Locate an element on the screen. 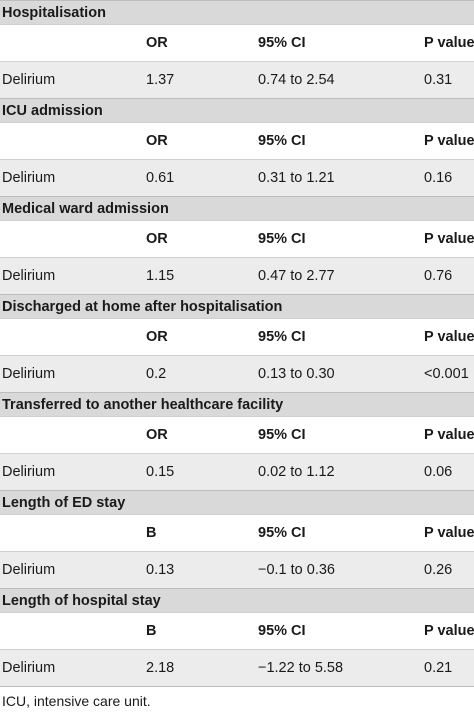 Image resolution: width=474 pixels, height=715 pixels. section-title: Medical ward admission is located at coordinates (237, 208).